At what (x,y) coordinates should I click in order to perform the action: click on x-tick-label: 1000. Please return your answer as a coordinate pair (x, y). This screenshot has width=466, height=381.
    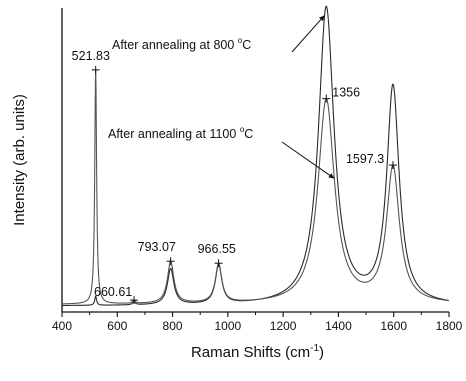
    Looking at the image, I should click on (228, 326).